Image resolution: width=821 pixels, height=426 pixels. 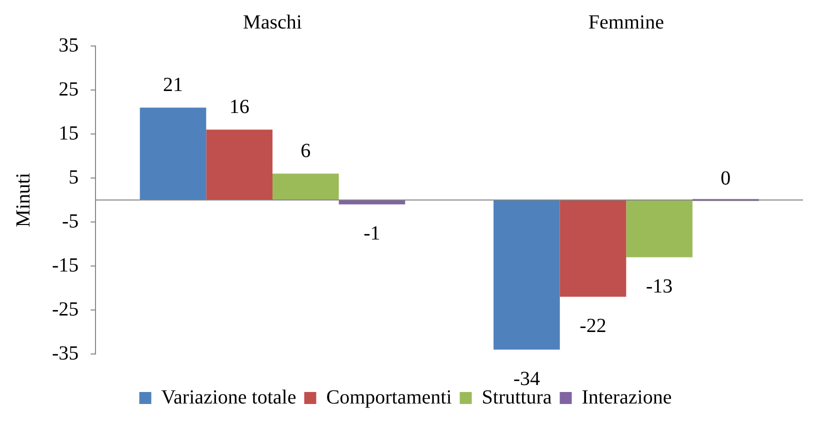 I want to click on legend-label: Comportamenti, so click(x=389, y=397).